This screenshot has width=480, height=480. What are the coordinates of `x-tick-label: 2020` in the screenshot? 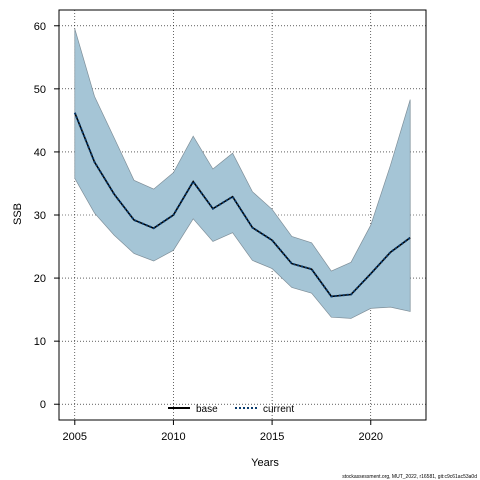 It's located at (371, 437).